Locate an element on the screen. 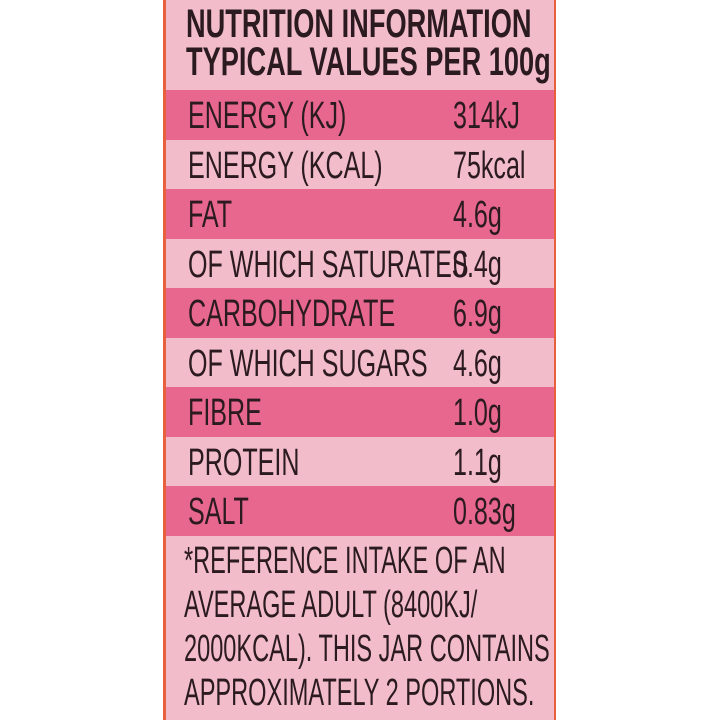  footnote-line: AVERAGE ADULT (8400KJ/ is located at coordinates (331, 605).